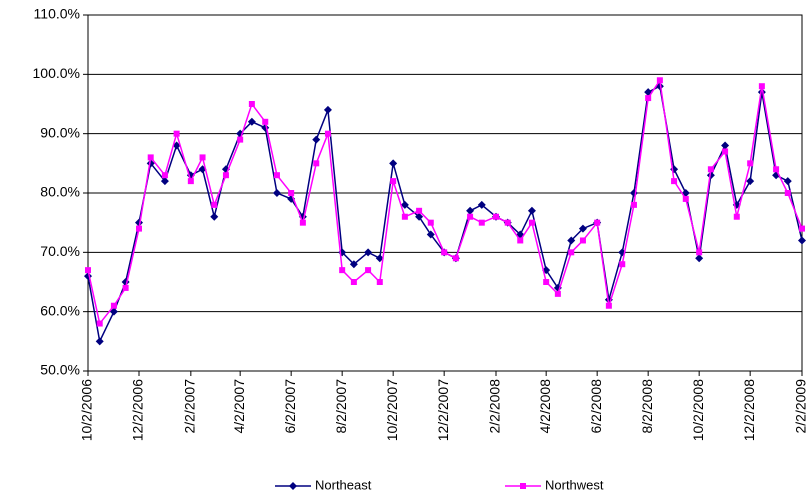 The width and height of the screenshot is (812, 500). Describe the element at coordinates (495, 406) in the screenshot. I see `x-tick-label: 2/2/2008` at that location.